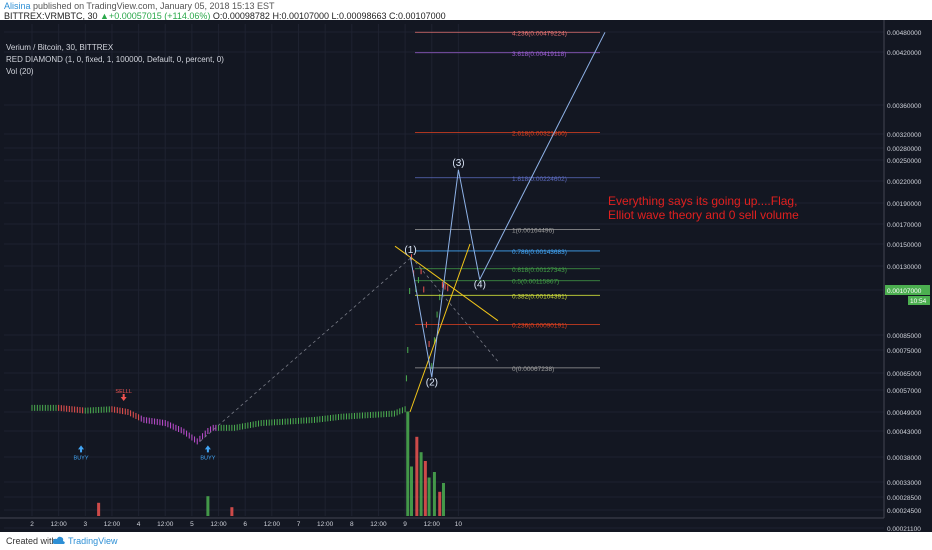 This screenshot has width=932, height=550. What do you see at coordinates (904, 374) in the screenshot?
I see `price-tick-label: 0.00065000` at bounding box center [904, 374].